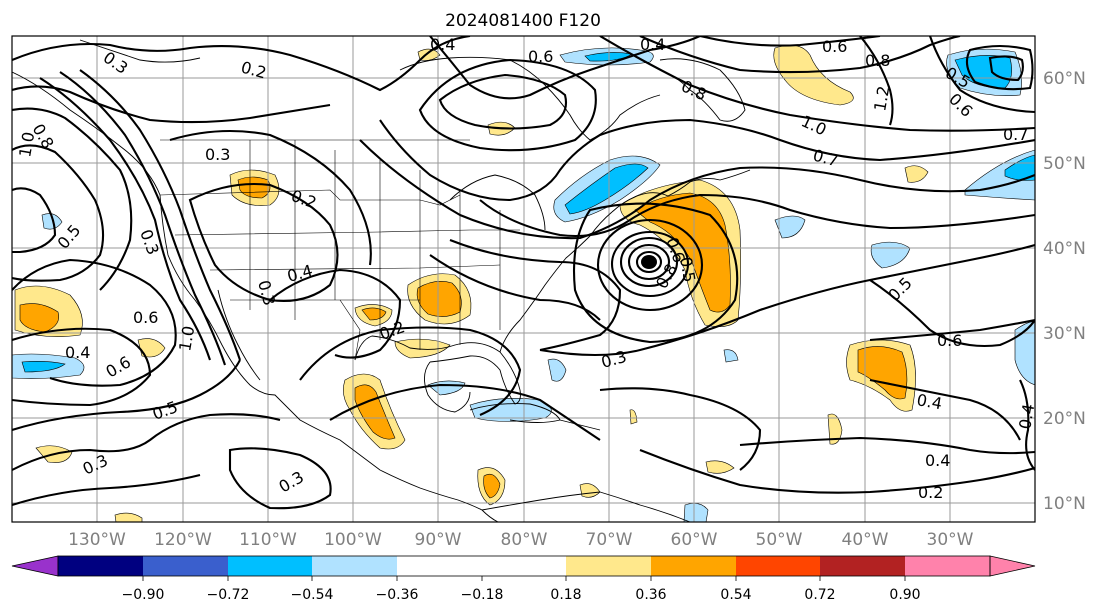 This screenshot has height=615, width=1105. Describe the element at coordinates (353, 540) in the screenshot. I see `lon-label: 100°W` at that location.